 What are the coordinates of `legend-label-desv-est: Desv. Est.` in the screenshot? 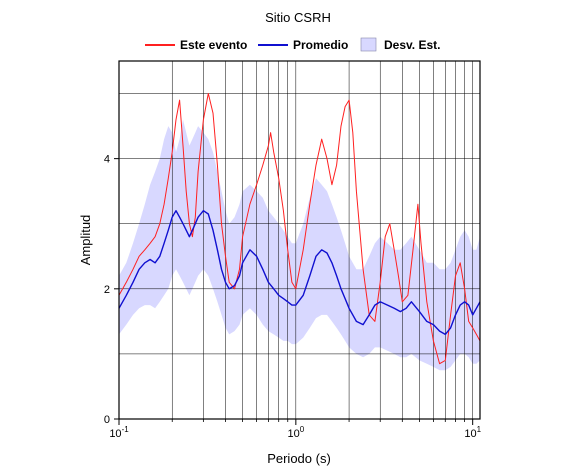 It's located at (412, 45).